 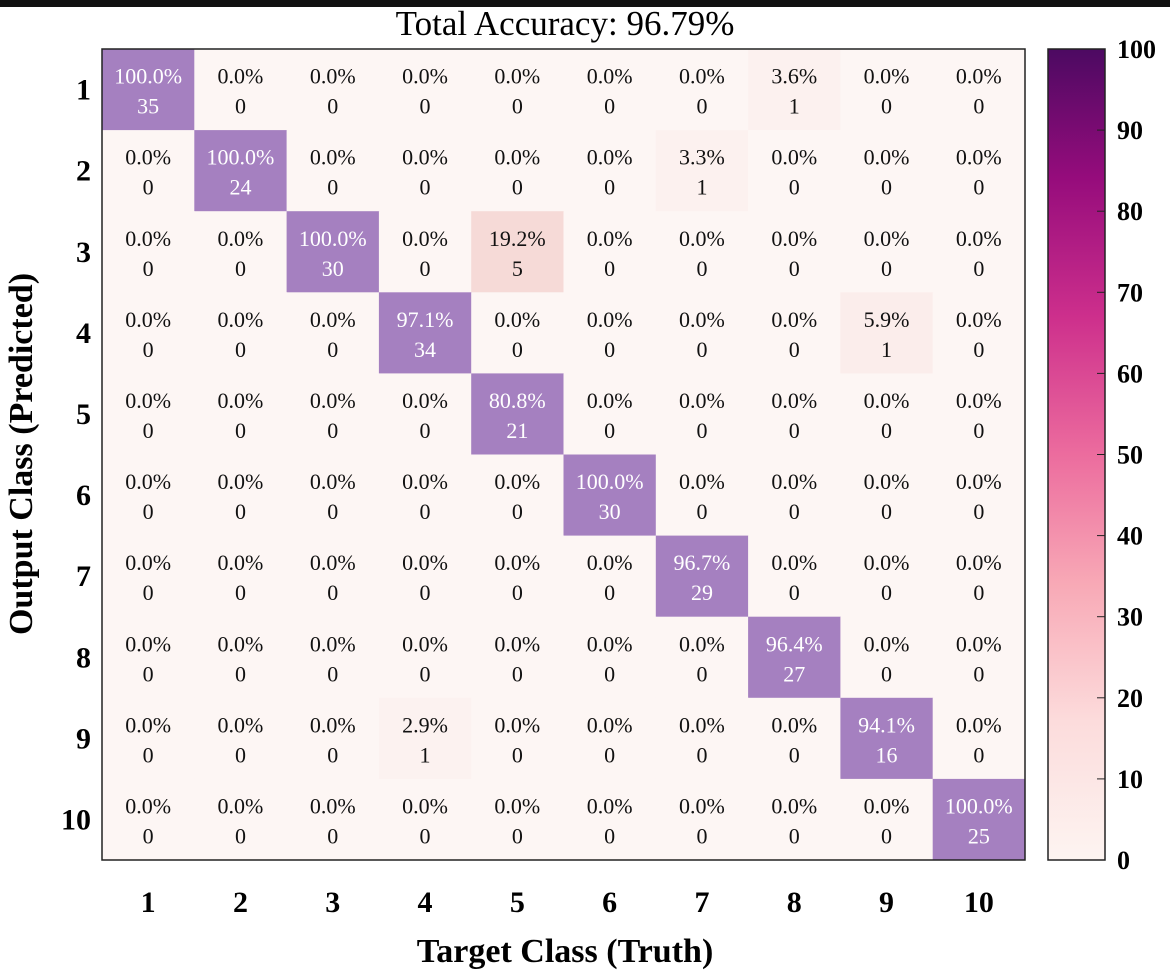 I want to click on cell-r10-c6, so click(x=610, y=819).